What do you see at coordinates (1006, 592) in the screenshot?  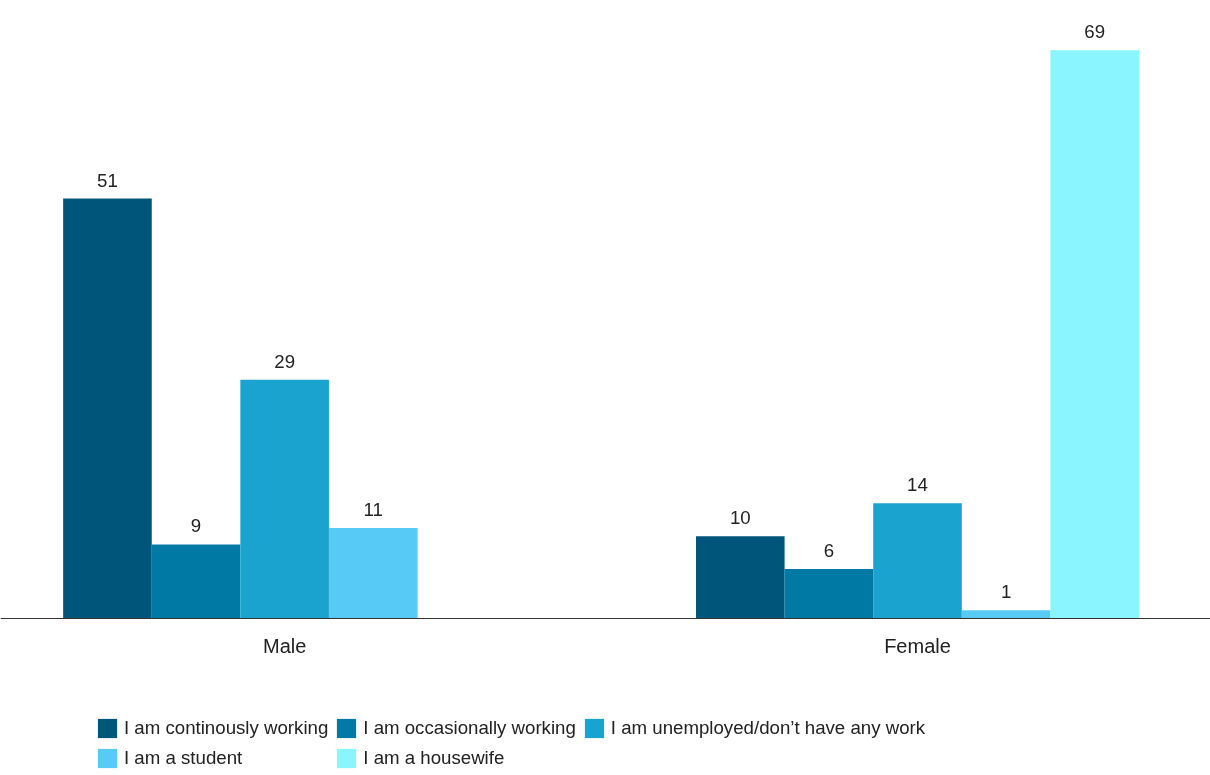 I see `data-label: 1` at bounding box center [1006, 592].